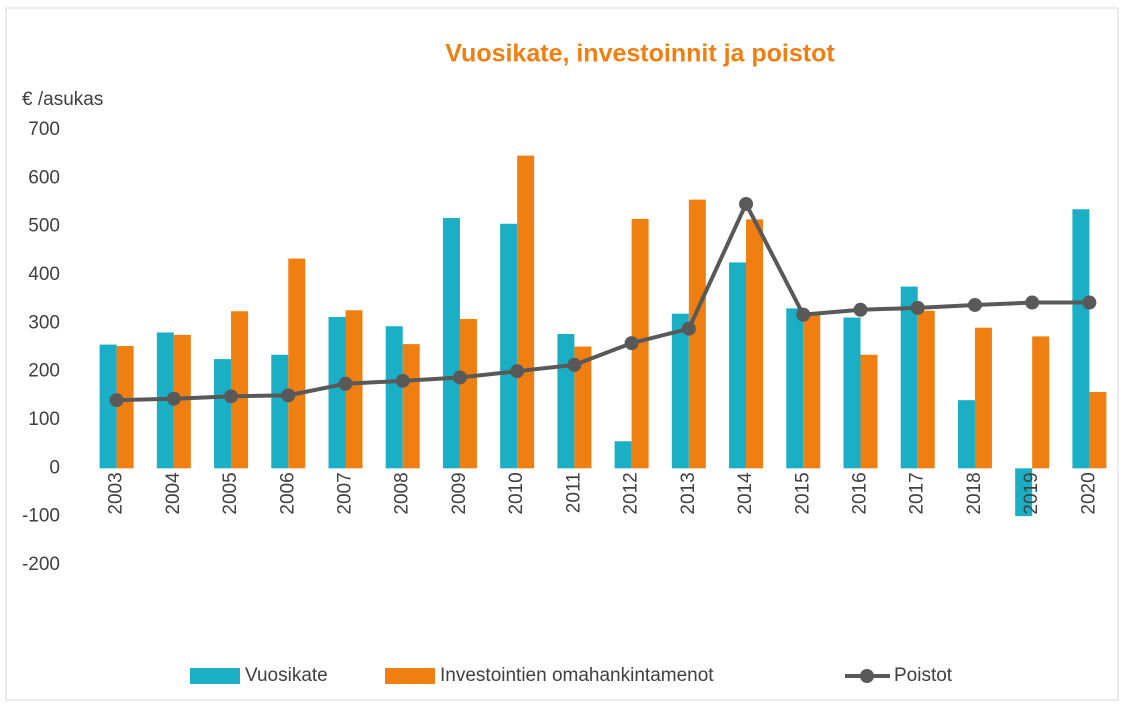  Describe the element at coordinates (173, 493) in the screenshot. I see `x-tick-label: 2004` at that location.